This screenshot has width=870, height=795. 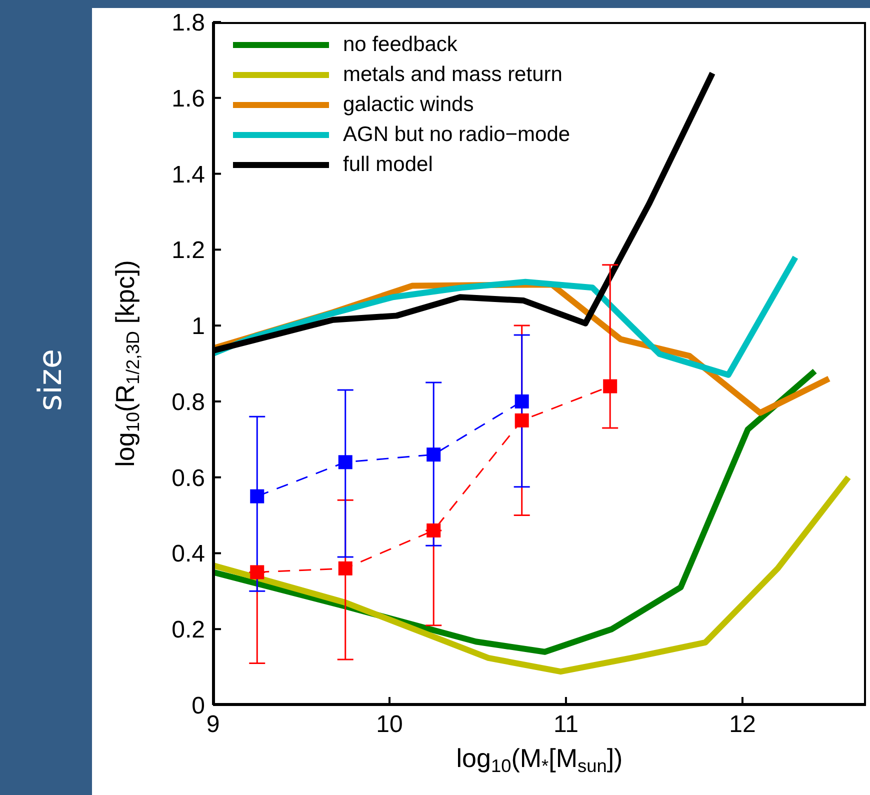 What do you see at coordinates (198, 326) in the screenshot?
I see `y-tick-label: 1` at bounding box center [198, 326].